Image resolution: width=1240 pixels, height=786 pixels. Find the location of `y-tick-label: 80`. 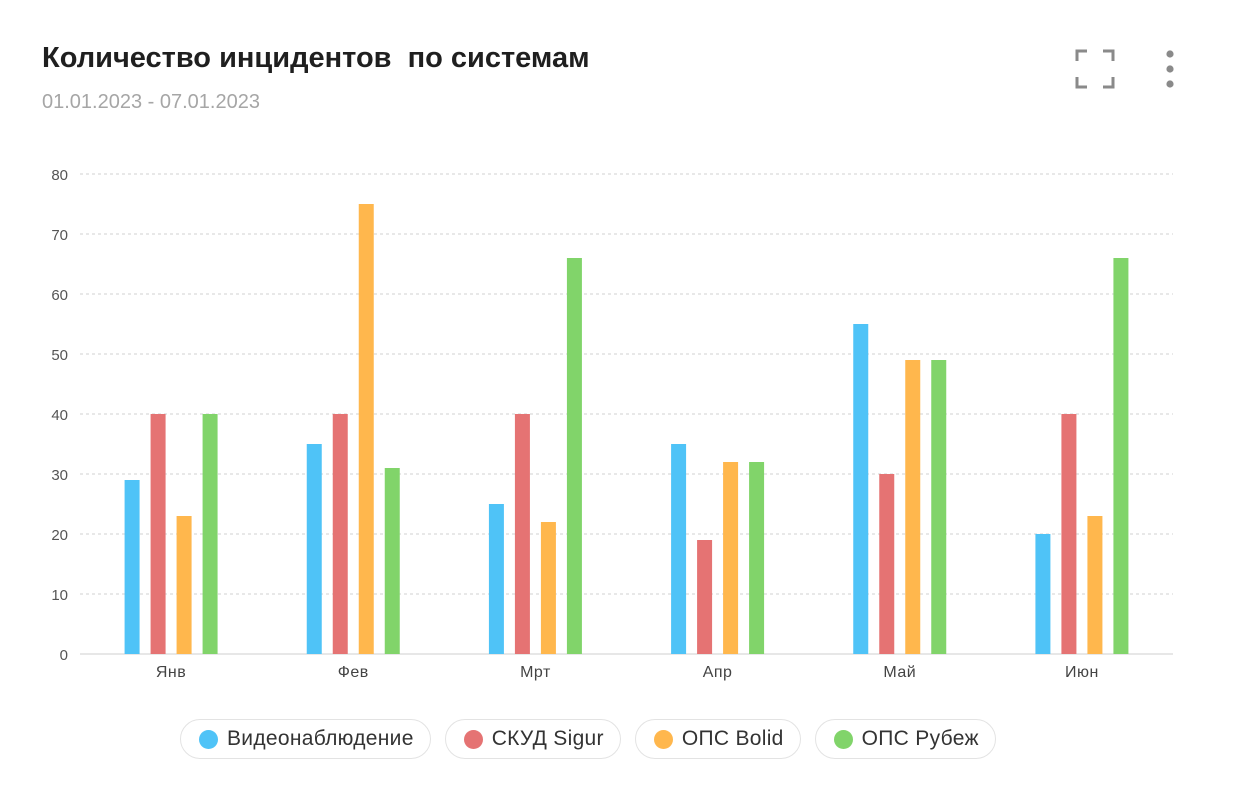

y-tick-label: 80 is located at coordinates (59, 175).